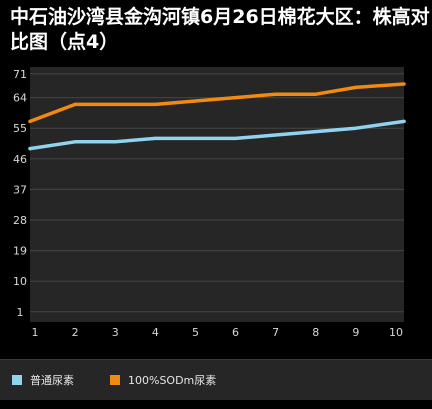  What do you see at coordinates (20, 74) in the screenshot?
I see `y-tick-label: 71` at bounding box center [20, 74].